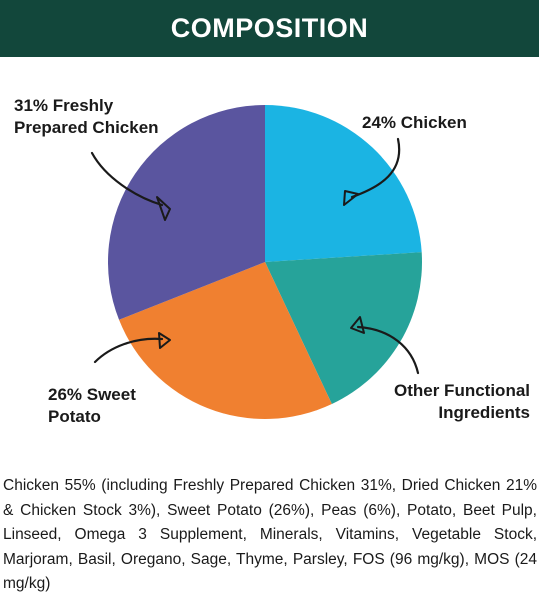 The width and height of the screenshot is (539, 600). What do you see at coordinates (74, 416) in the screenshot?
I see `slice-label-2-line-1: Potato` at bounding box center [74, 416].